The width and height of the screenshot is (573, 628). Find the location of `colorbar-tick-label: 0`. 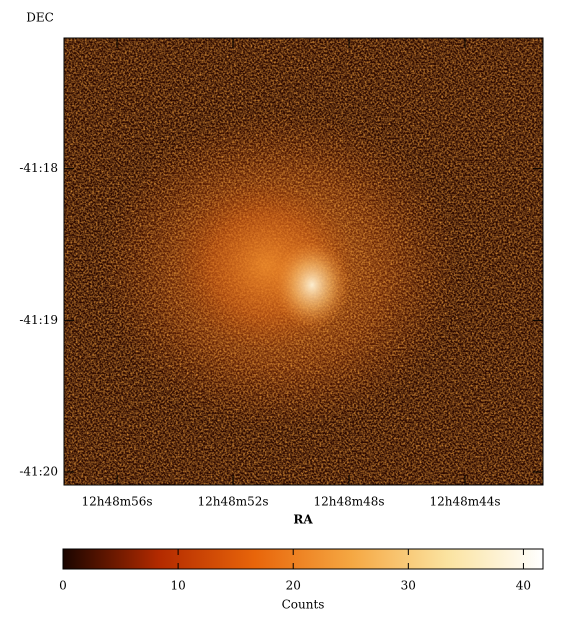

colorbar-tick-label: 0 is located at coordinates (63, 586).